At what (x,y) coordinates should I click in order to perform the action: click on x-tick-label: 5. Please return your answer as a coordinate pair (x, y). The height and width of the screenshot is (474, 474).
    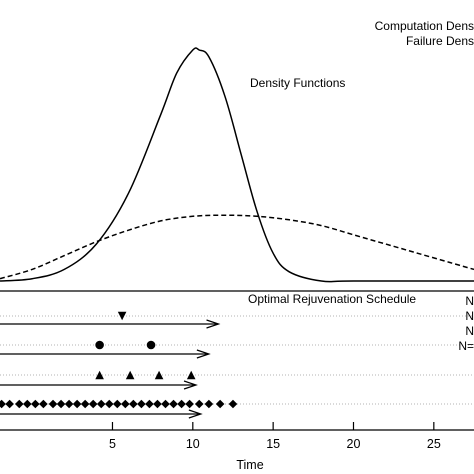
    Looking at the image, I should click on (112, 444).